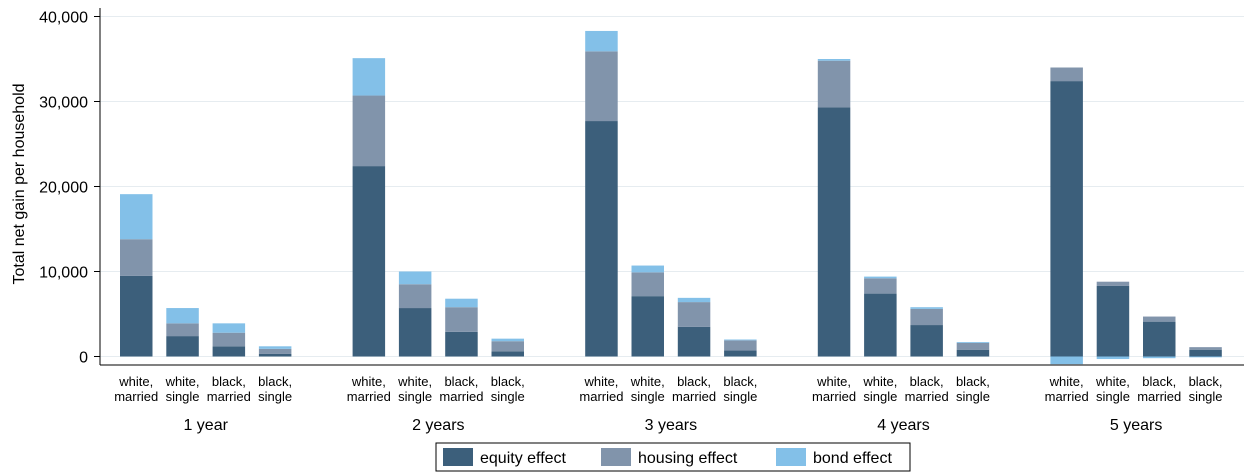  I want to click on category-label-line2-g2-c1: single, so click(648, 396).